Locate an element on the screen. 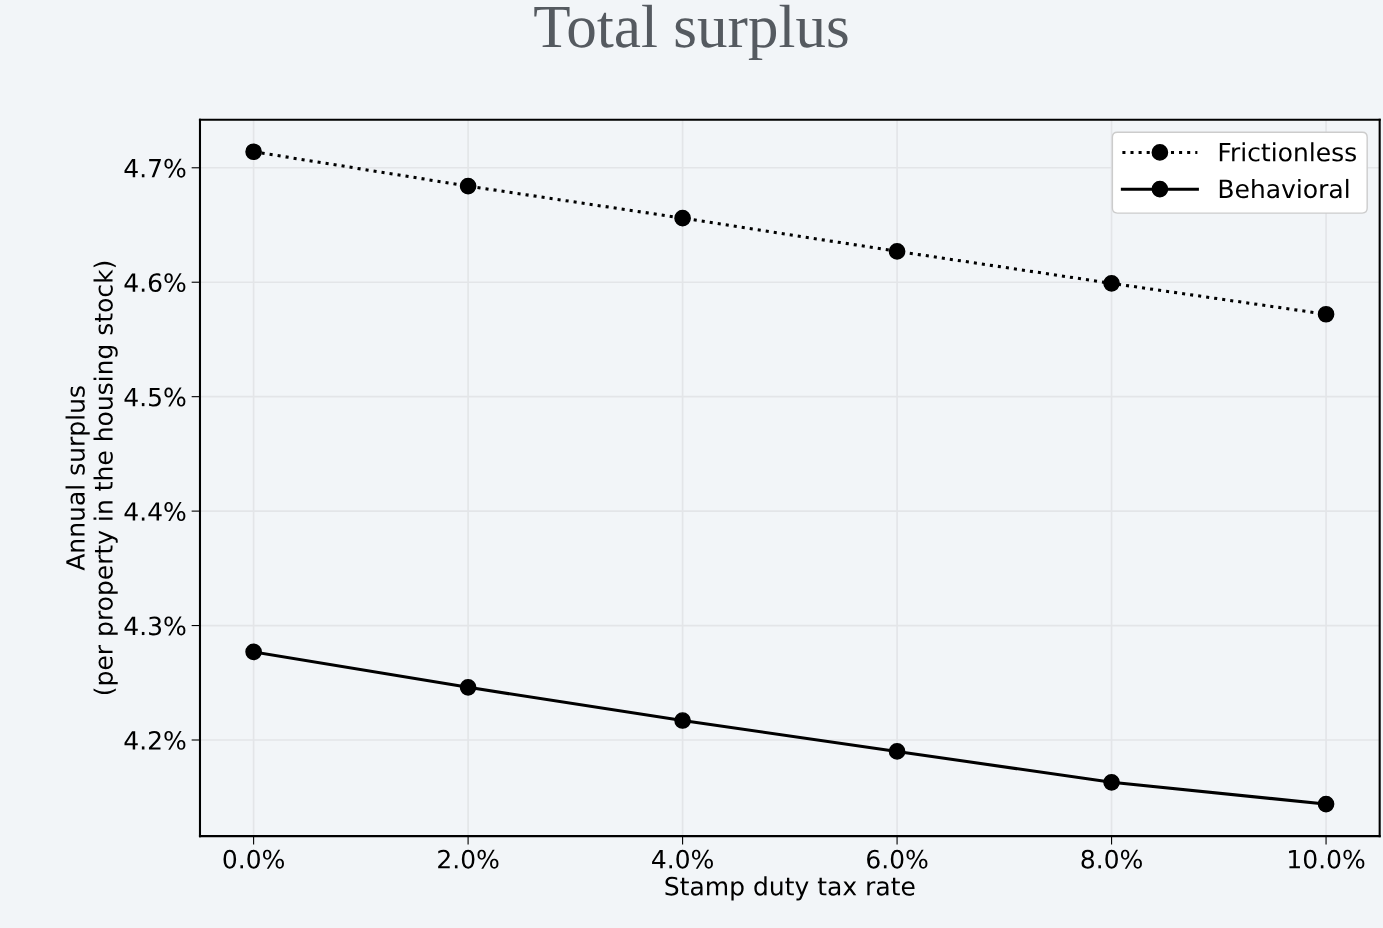 This screenshot has width=1383, height=928. legend-label: Frictionless is located at coordinates (1287, 152).